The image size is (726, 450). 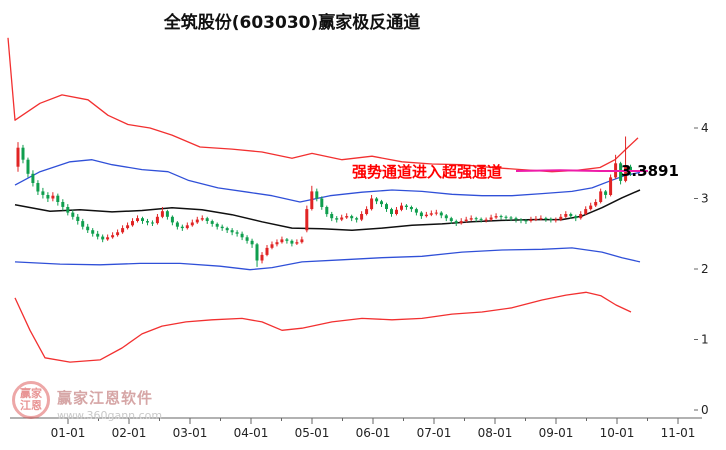 I want to click on x-axis-label: 03-01, so click(x=190, y=433).